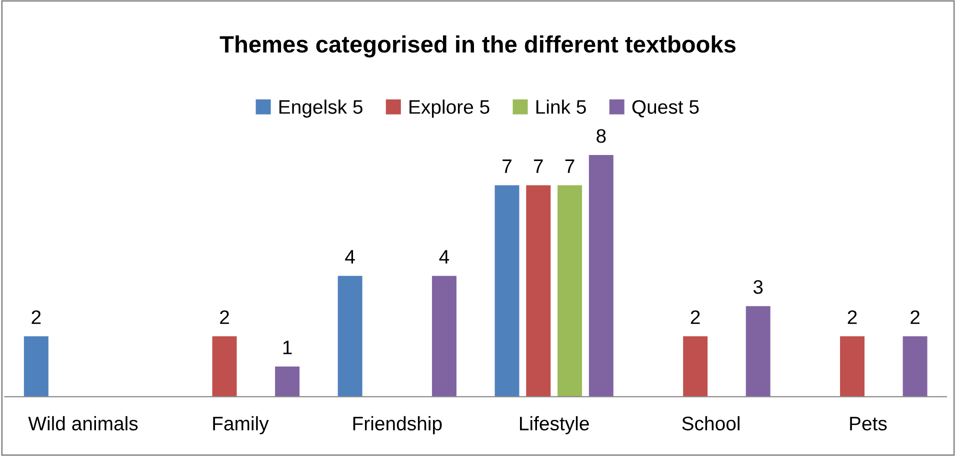 Image resolution: width=956 pixels, height=456 pixels. I want to click on legend-label: Explore 5, so click(450, 109).